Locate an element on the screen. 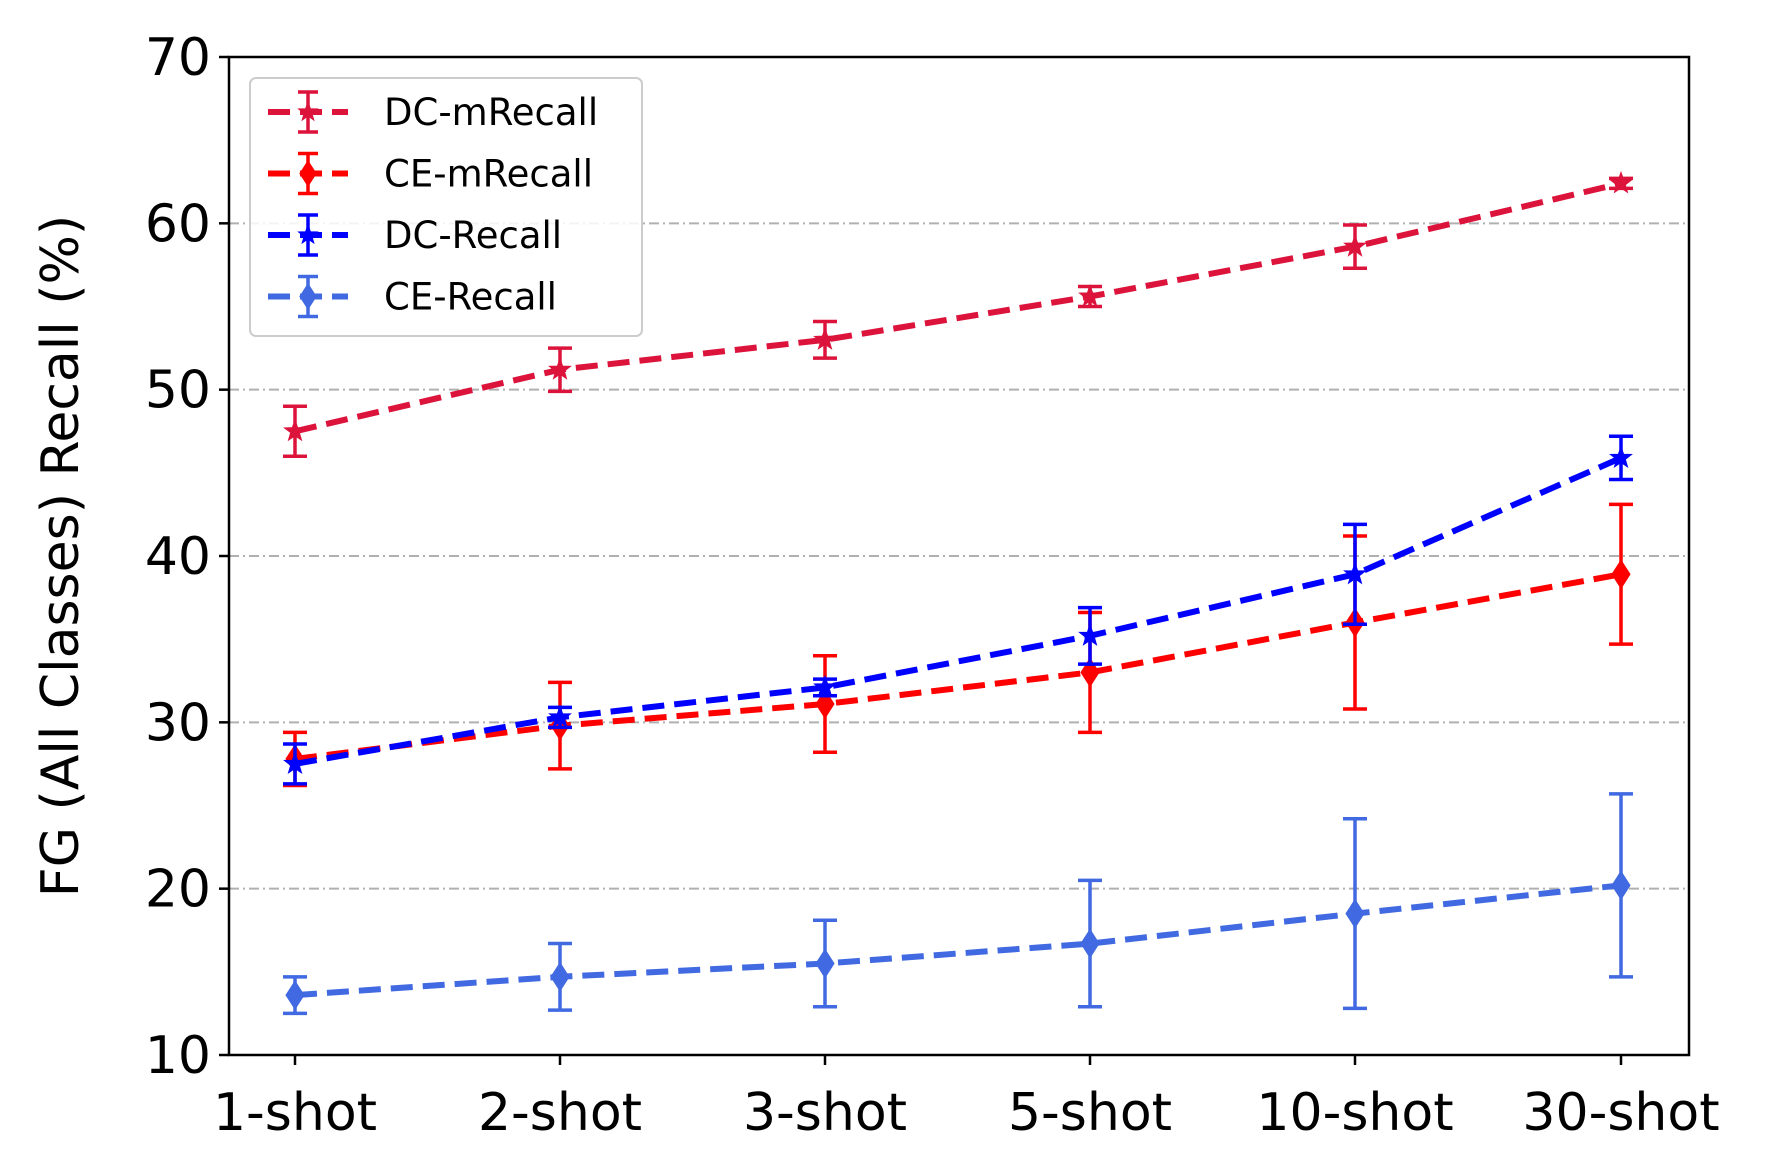  legend-label: DC-Recall is located at coordinates (473, 235).